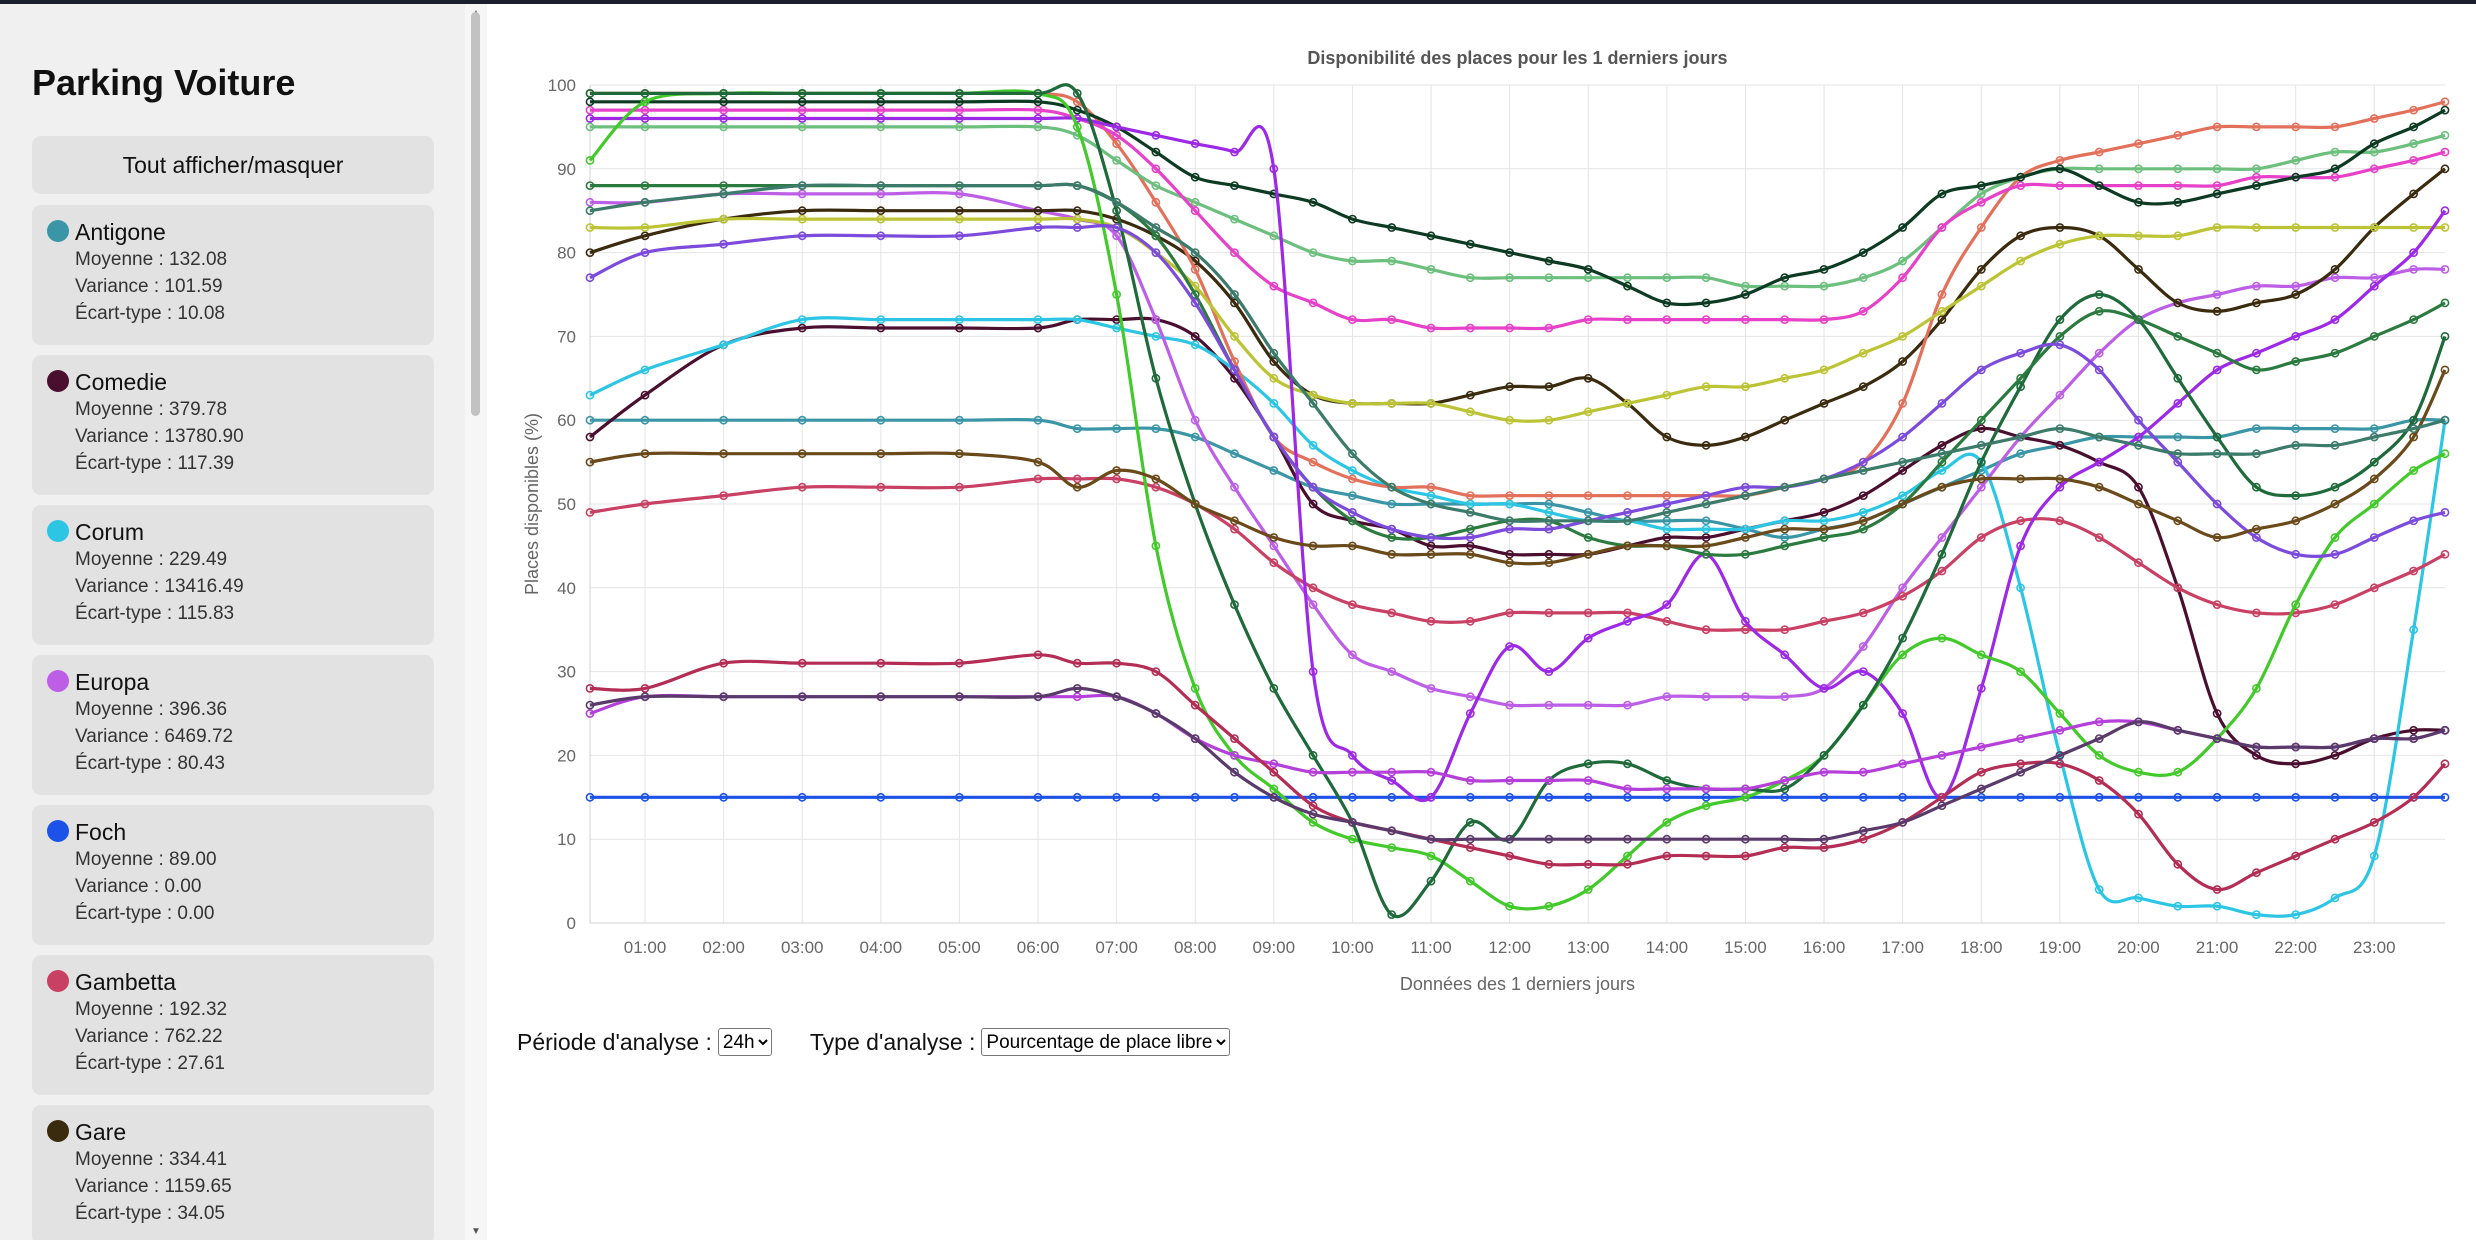  What do you see at coordinates (233, 165) in the screenshot?
I see `toggle-all-button: Tout afficher/masquer` at bounding box center [233, 165].